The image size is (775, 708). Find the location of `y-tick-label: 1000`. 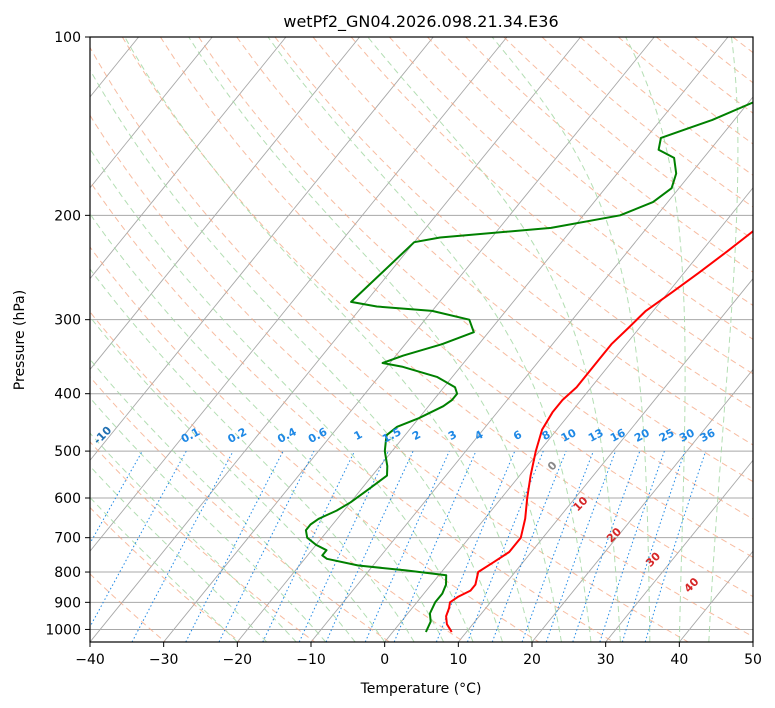

y-tick-label: 1000 is located at coordinates (63, 630).